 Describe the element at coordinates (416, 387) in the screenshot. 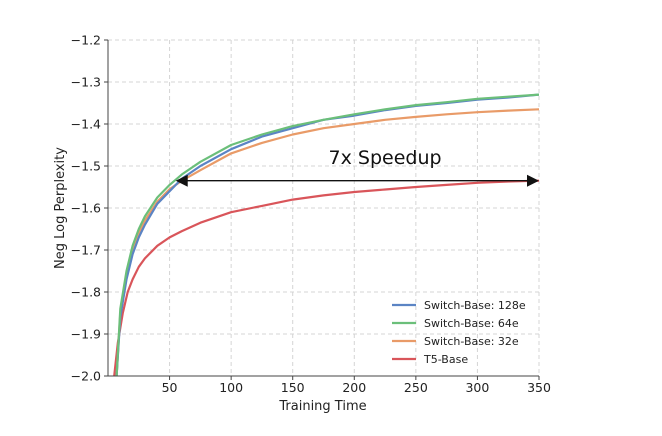

I see `x-tick-label-4: 250` at that location.